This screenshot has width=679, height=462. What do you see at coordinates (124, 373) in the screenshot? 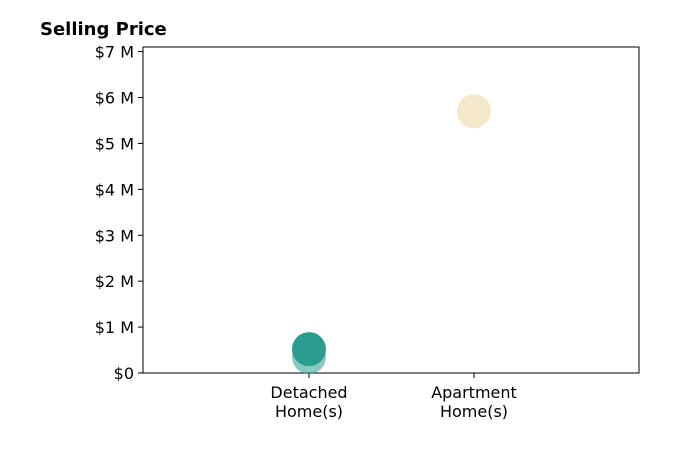
I see `y-tick-label: $0` at bounding box center [124, 373].